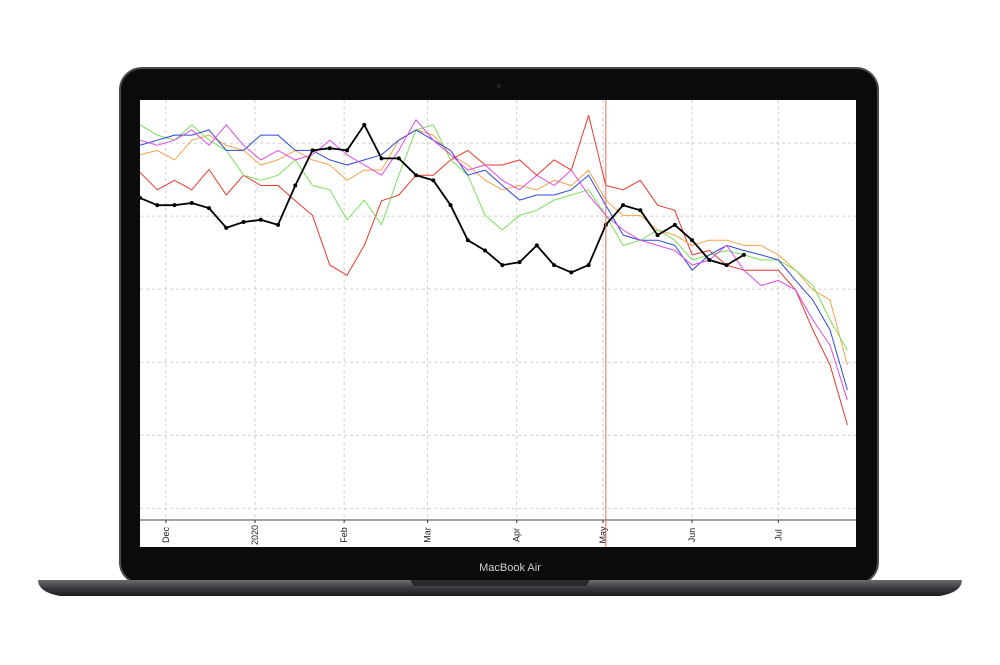 The width and height of the screenshot is (1000, 665). I want to click on x-tick-label: Feb, so click(344, 535).